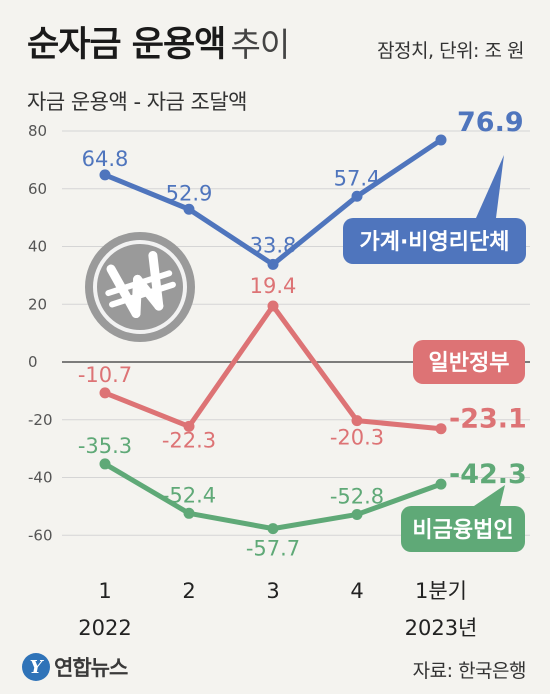  I want to click on page-title: 순자금 운용액 추이, so click(158, 41).